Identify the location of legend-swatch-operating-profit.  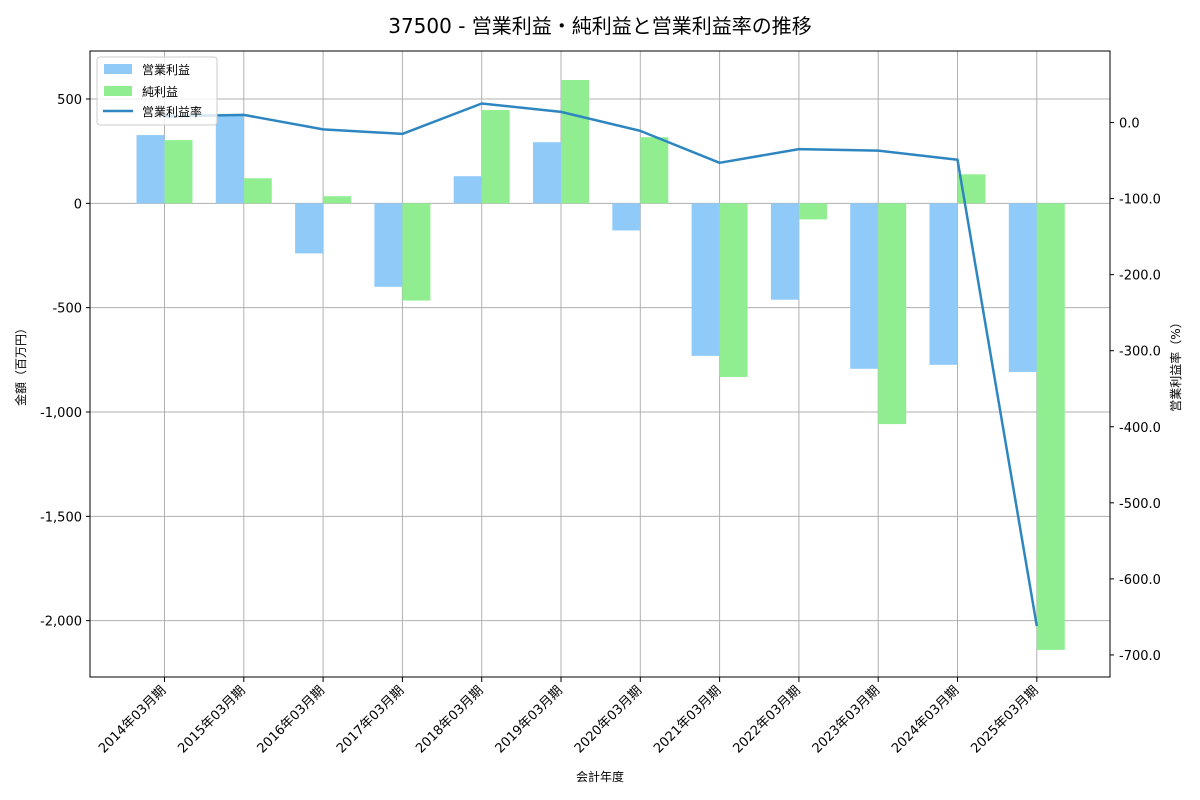
(118, 69).